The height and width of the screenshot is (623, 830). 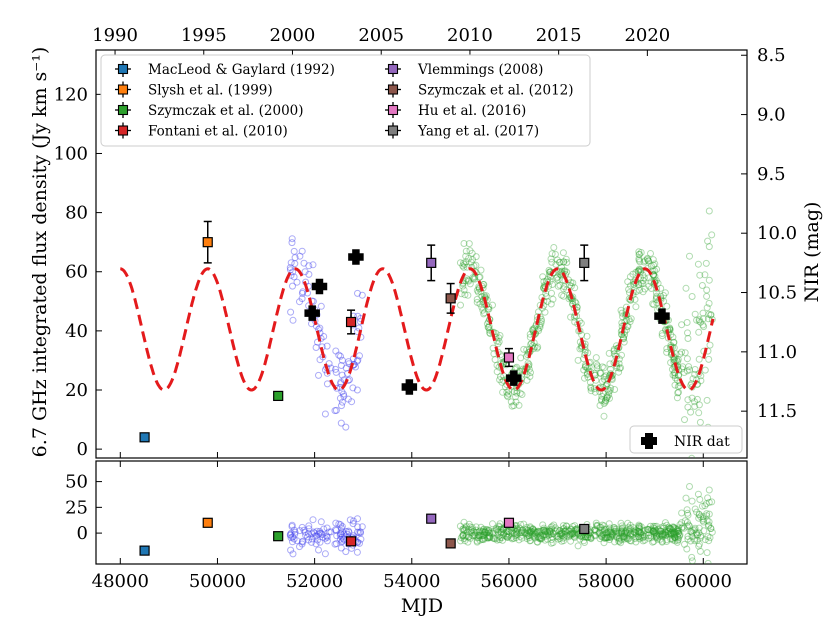 What do you see at coordinates (76, 390) in the screenshot?
I see `main-y-tick-label: 20` at bounding box center [76, 390].